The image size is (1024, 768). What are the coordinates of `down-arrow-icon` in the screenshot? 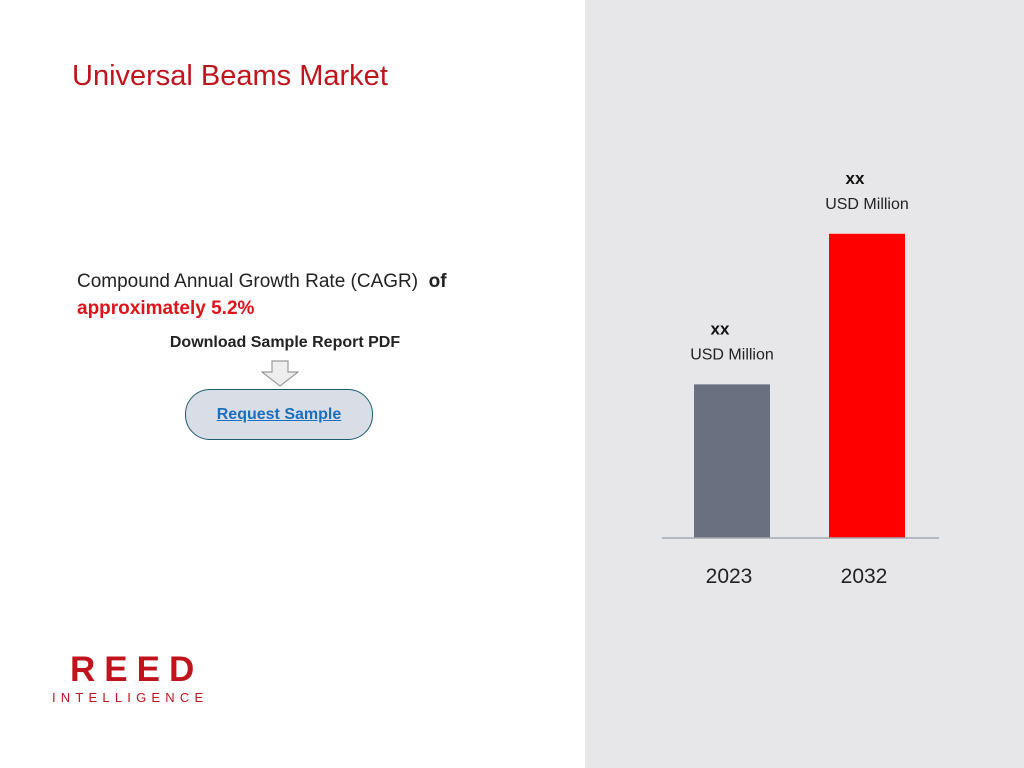 It's located at (280, 373).